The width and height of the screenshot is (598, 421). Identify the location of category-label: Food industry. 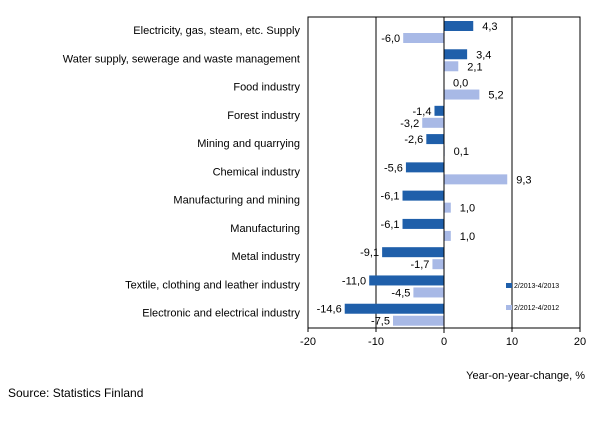
(266, 88).